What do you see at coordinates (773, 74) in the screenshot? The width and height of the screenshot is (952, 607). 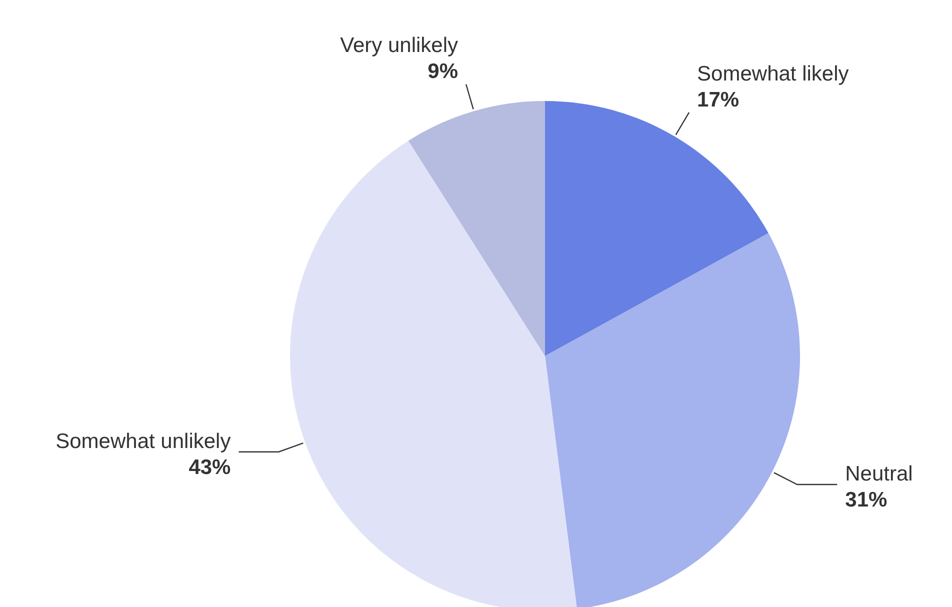 I see `slice-label: Somewhat likely` at bounding box center [773, 74].